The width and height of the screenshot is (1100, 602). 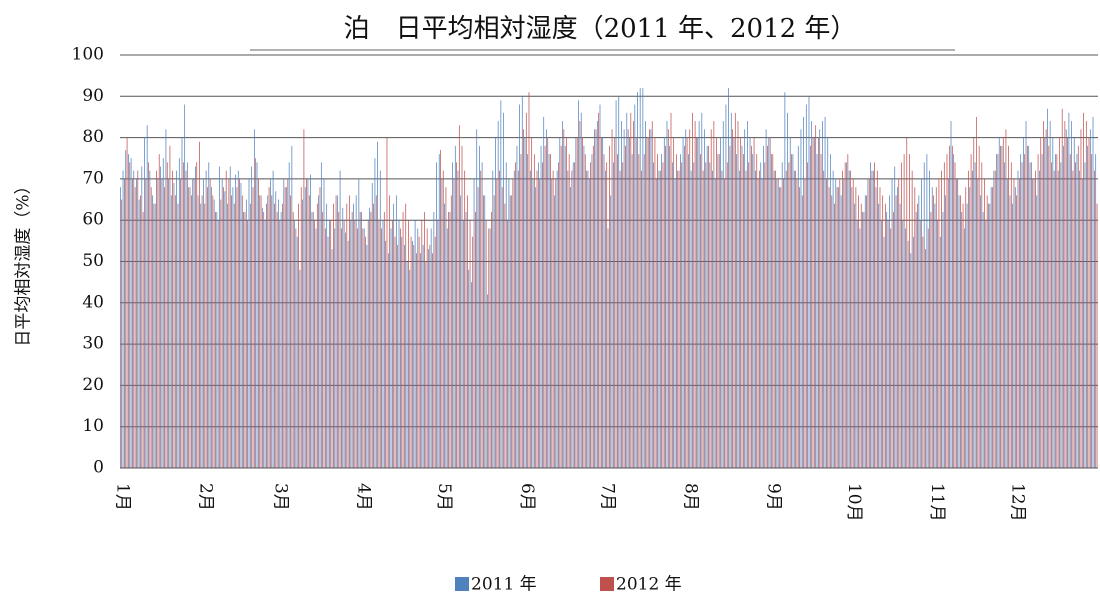 What do you see at coordinates (937, 502) in the screenshot?
I see `x-tick-label: 11月` at bounding box center [937, 502].